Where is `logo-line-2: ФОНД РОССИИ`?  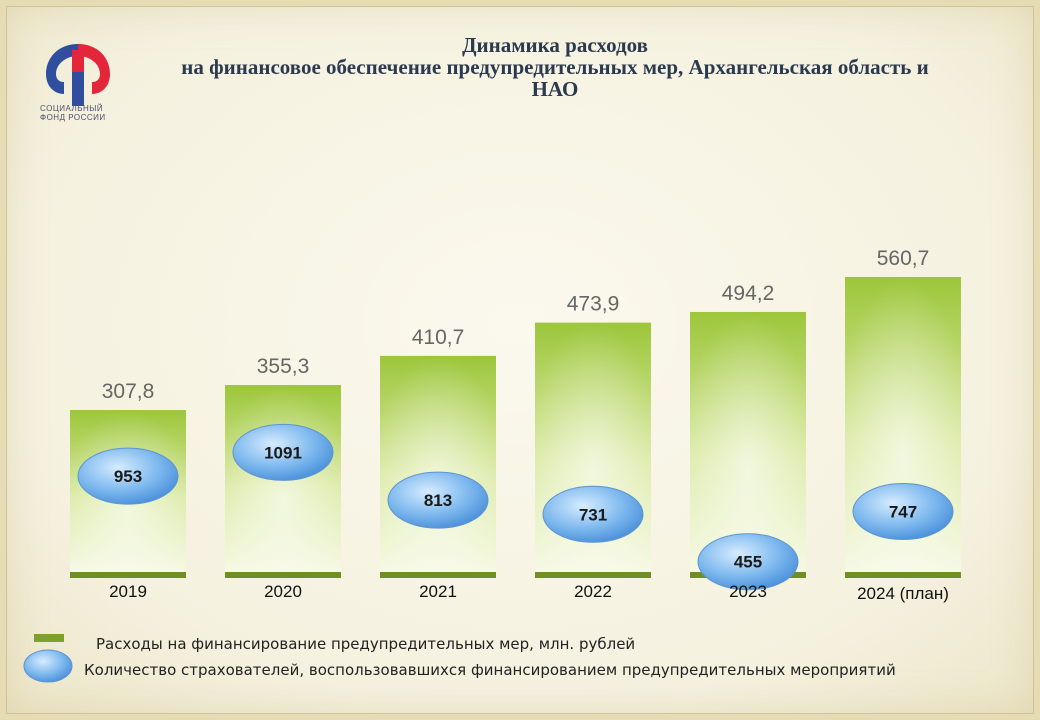 logo-line-2: ФОНД РОССИИ is located at coordinates (73, 117).